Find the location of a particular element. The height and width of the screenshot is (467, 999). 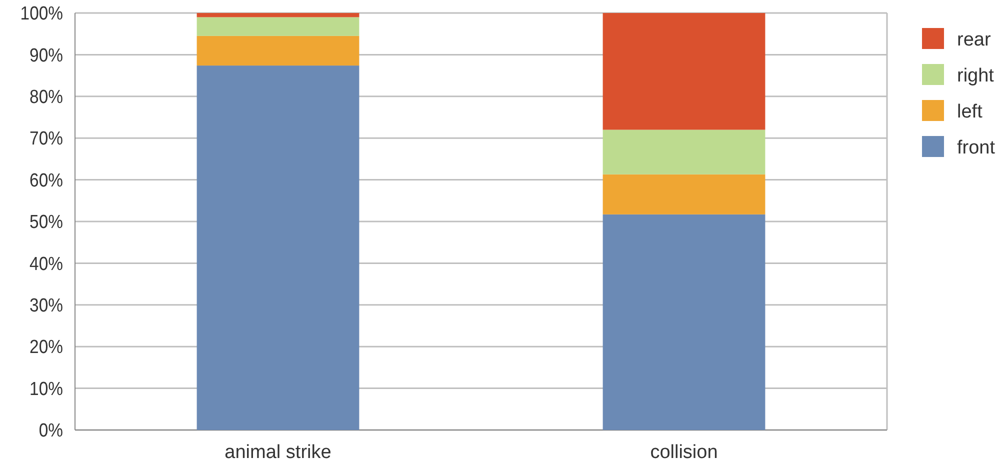

y-tick-label: 80% is located at coordinates (47, 97).